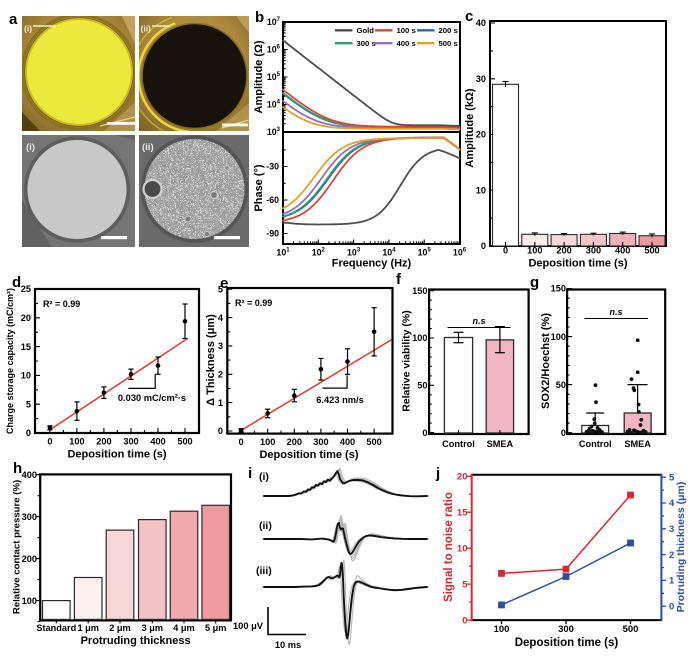 This screenshot has width=700, height=672. I want to click on svg-text: -60, so click(272, 200).